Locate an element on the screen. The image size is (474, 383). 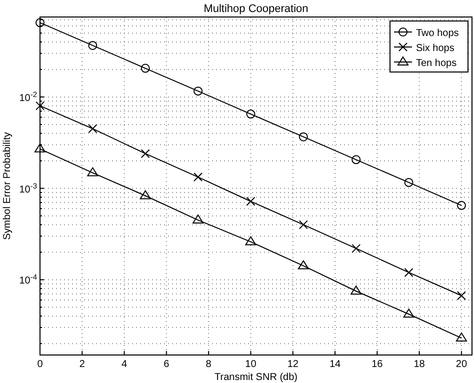
legend-label: Ten hops is located at coordinates (436, 63).